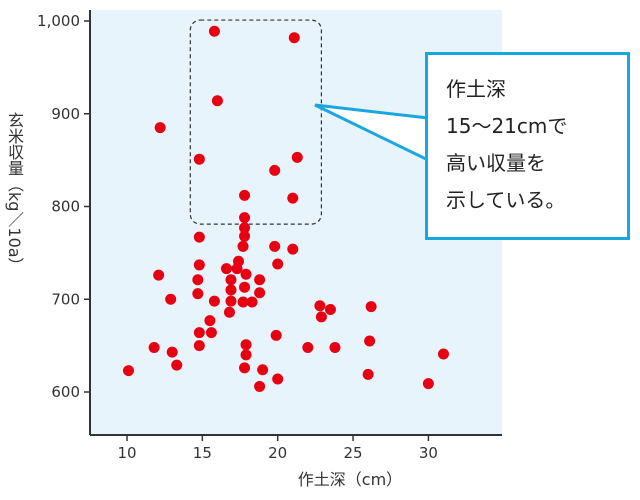 The height and width of the screenshot is (500, 640). I want to click on y-tick-label: 600, so click(65, 392).